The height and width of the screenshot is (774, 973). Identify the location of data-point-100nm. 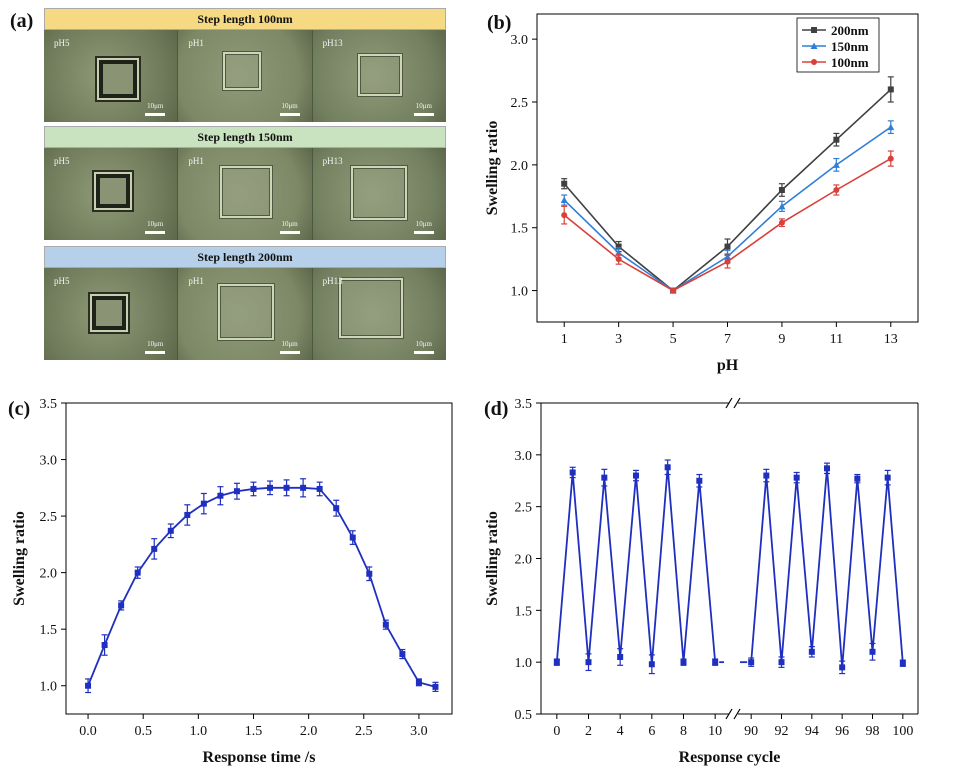
(564, 215).